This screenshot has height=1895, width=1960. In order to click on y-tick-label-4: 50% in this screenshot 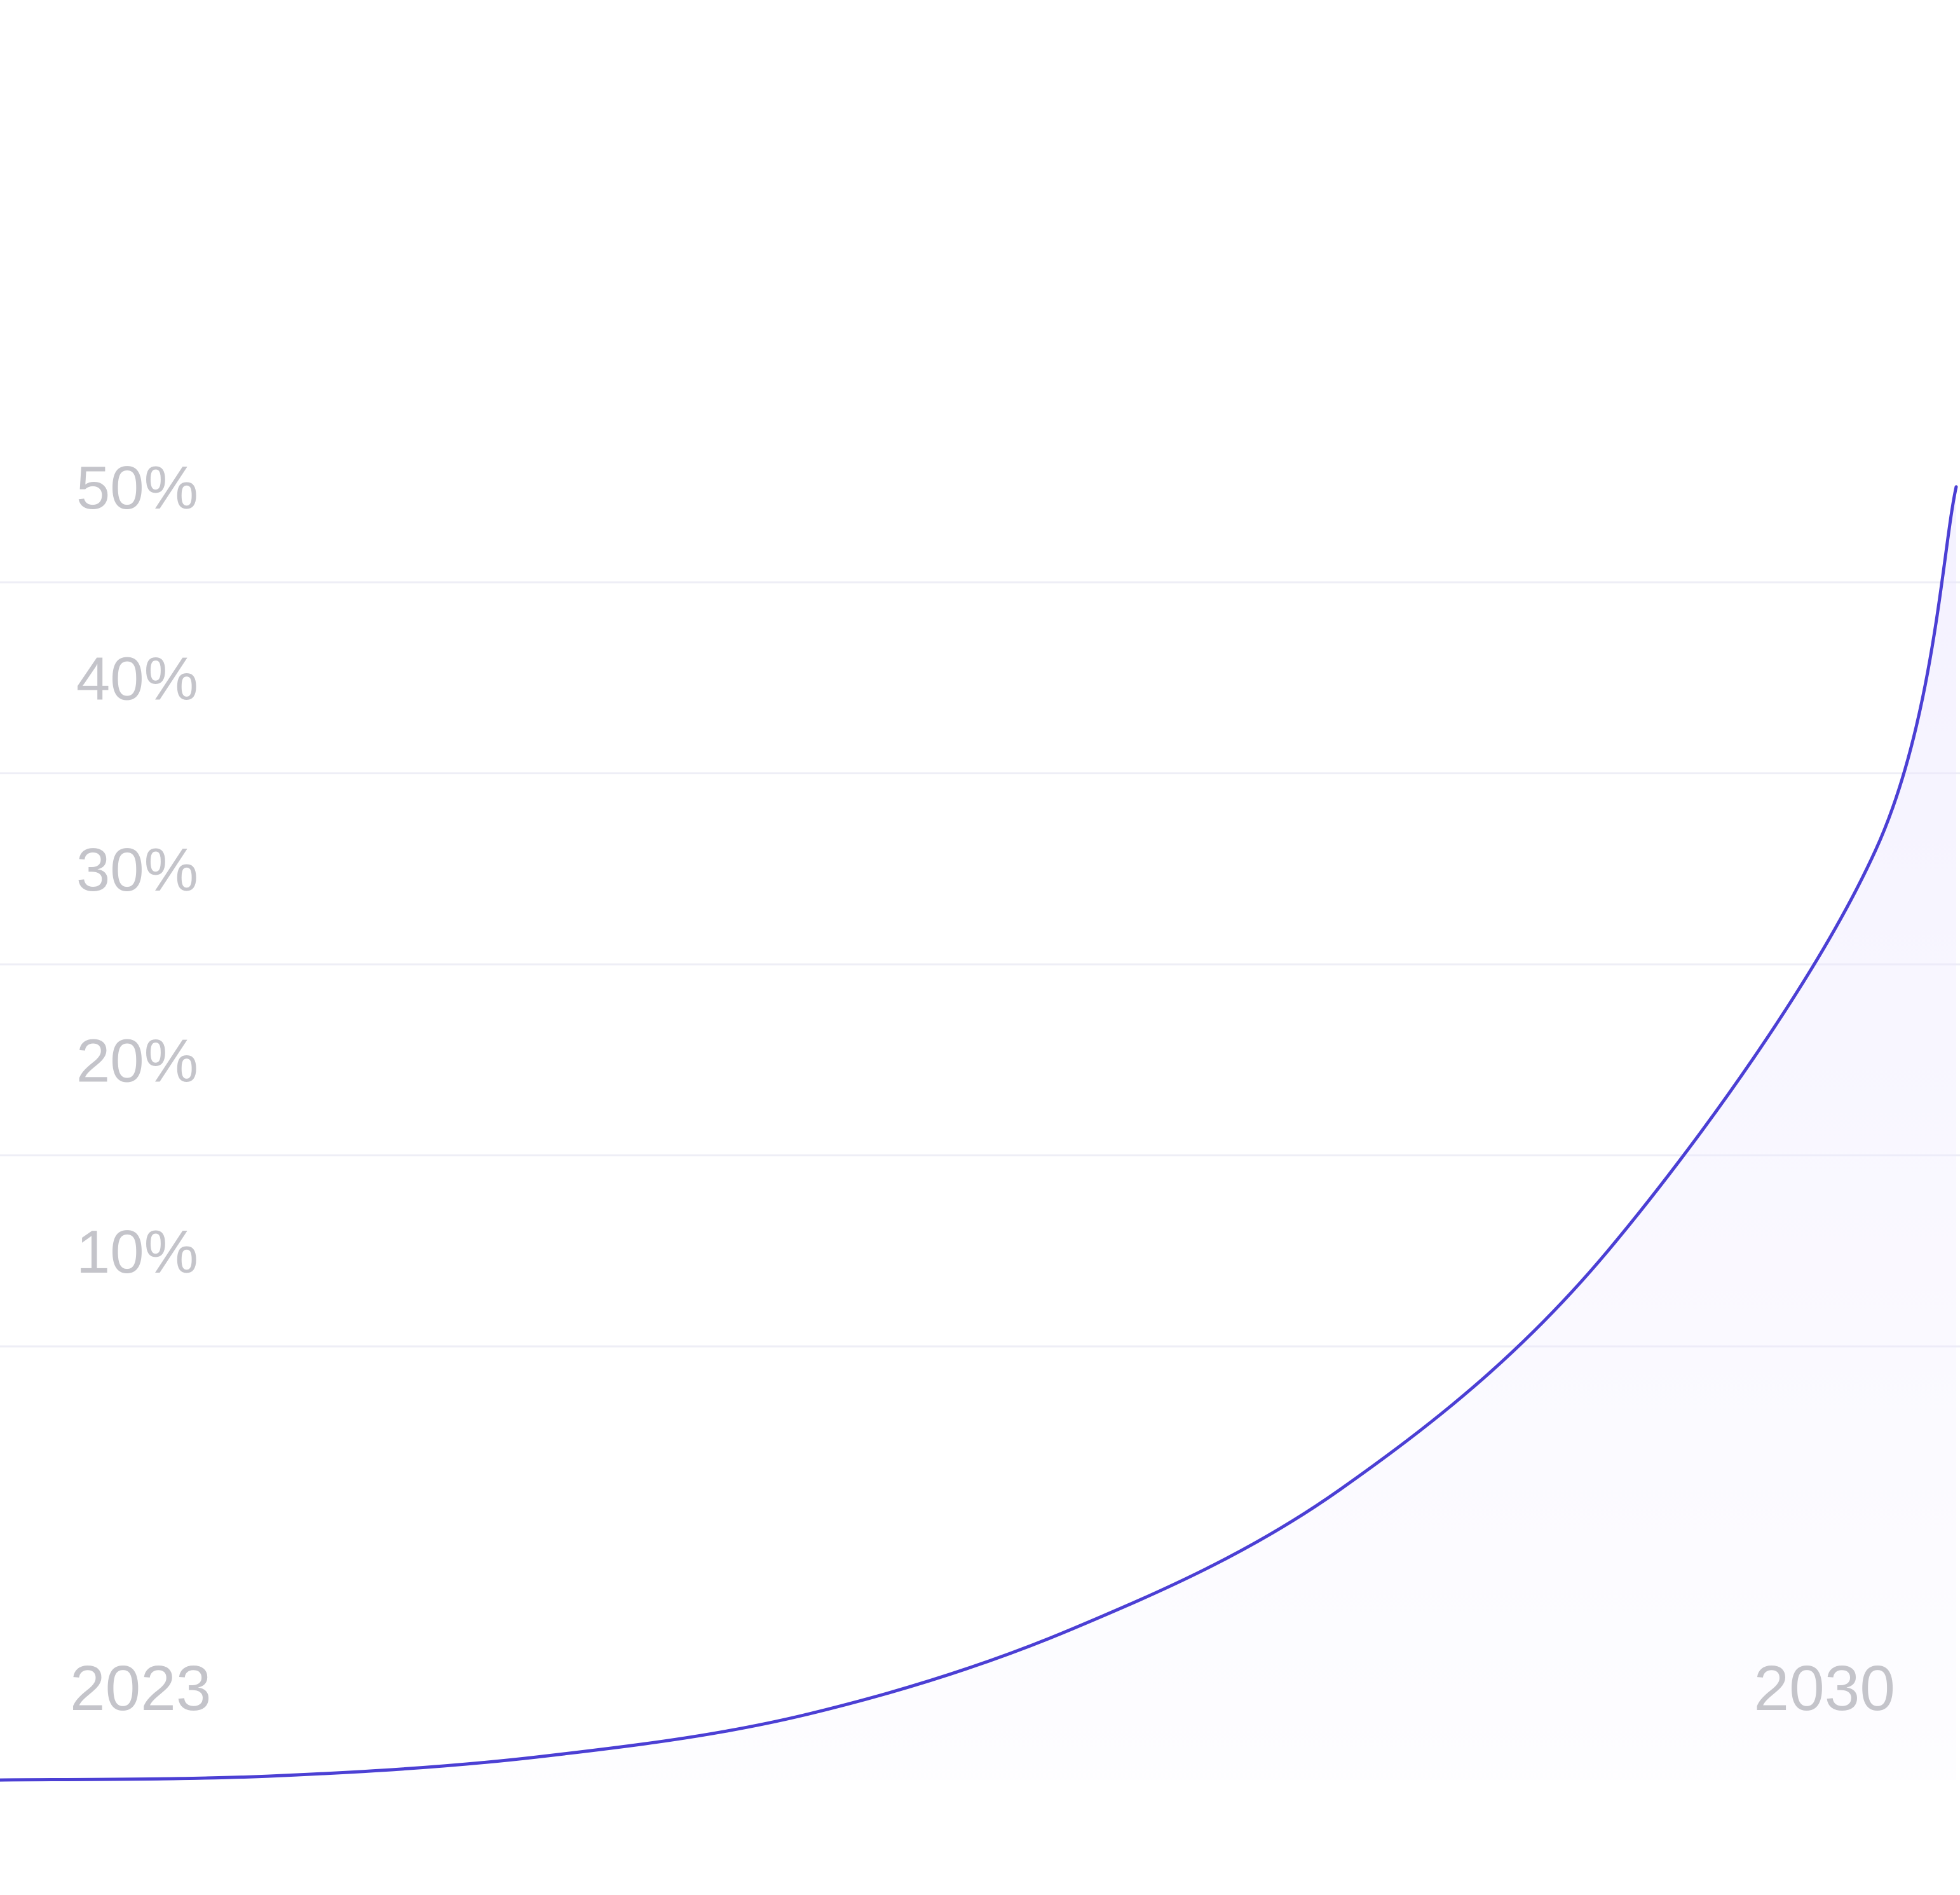, I will do `click(137, 488)`.